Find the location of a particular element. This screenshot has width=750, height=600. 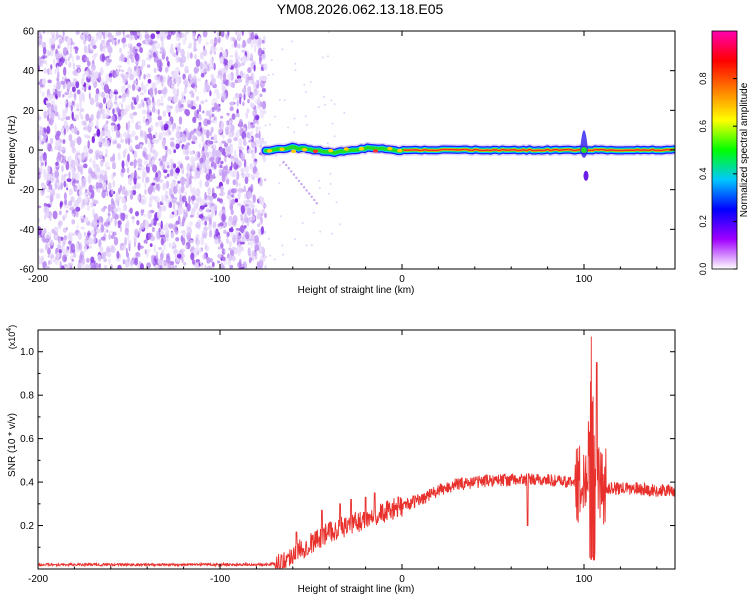

spike-lobe is located at coordinates (586, 175).